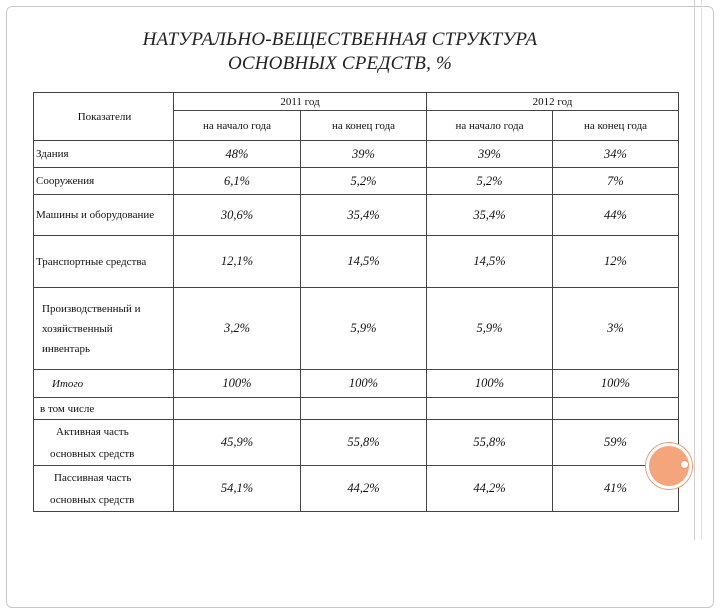  I want to click on table-row: Сооружения 6,1% 5,2% 5,2% 7%, so click(356, 181).